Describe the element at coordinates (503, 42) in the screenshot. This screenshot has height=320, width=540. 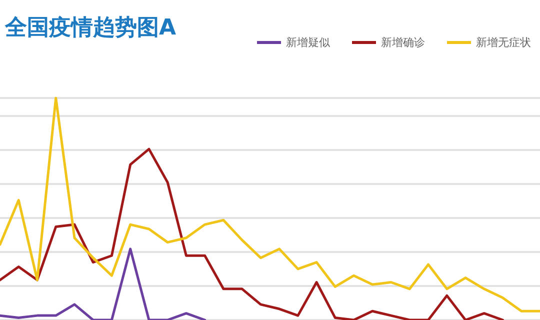
I see `legend-label: 新增无症状` at that location.